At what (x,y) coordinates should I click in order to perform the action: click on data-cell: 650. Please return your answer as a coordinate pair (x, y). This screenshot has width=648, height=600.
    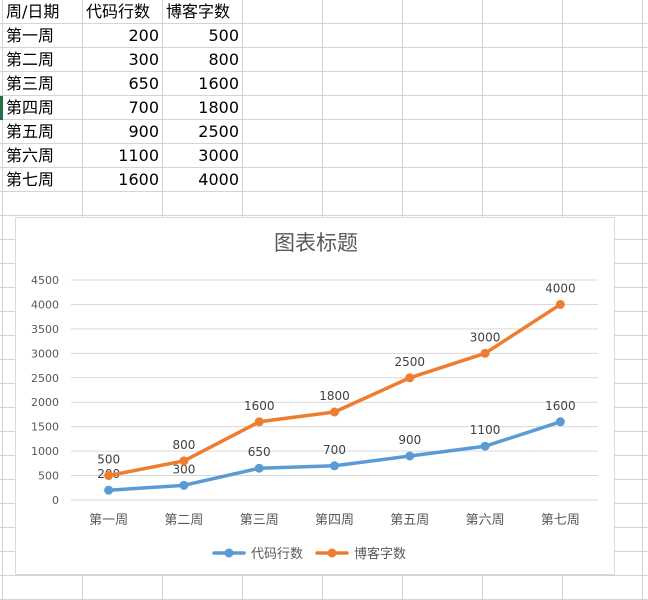
    Looking at the image, I should click on (123, 84).